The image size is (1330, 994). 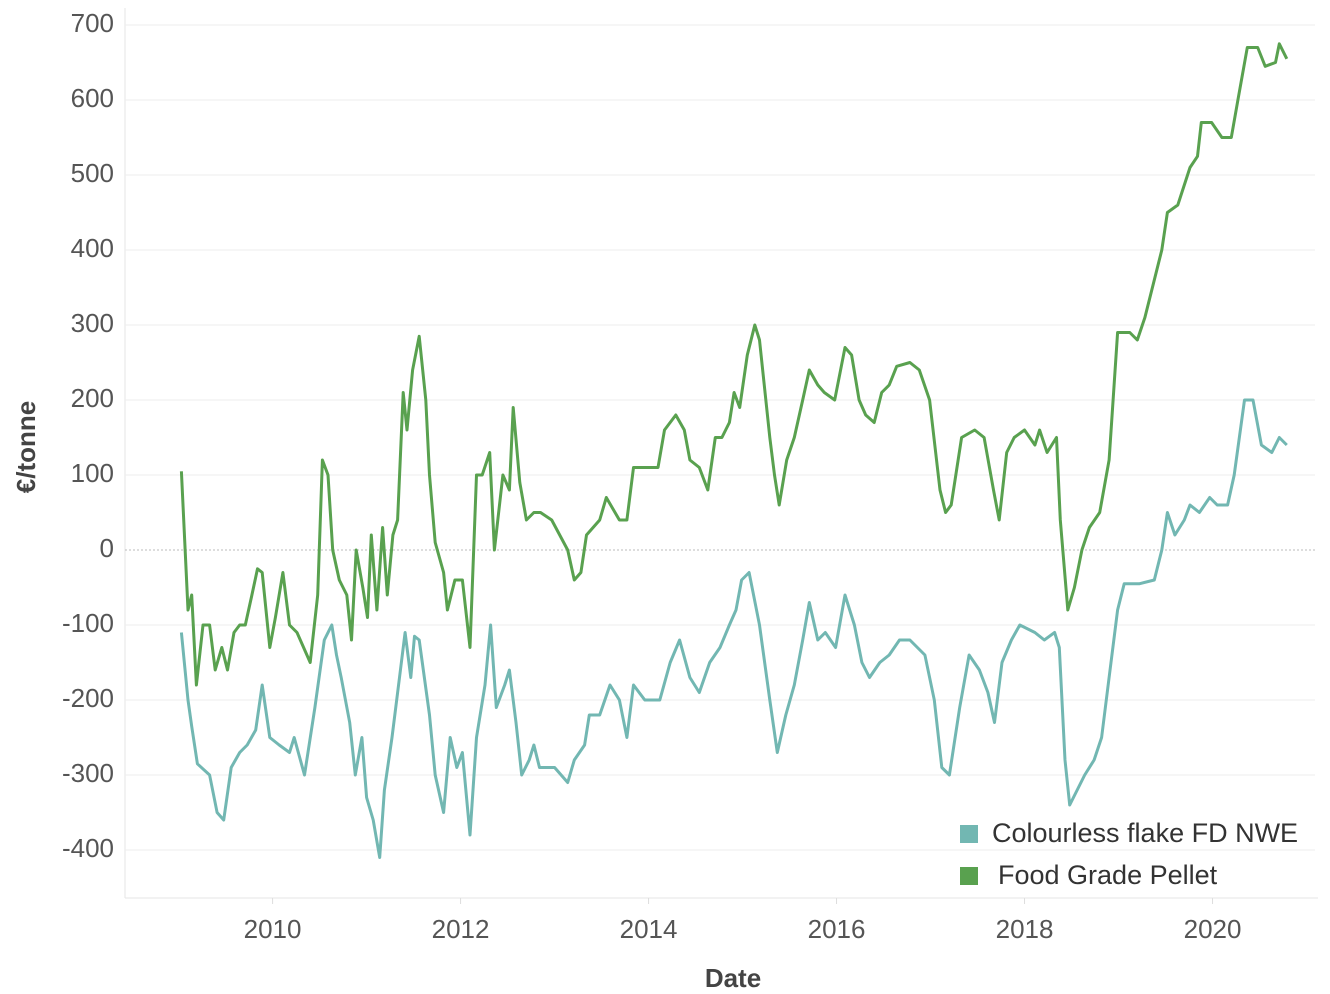 I want to click on legend-label: Food Grade Pellet, so click(x=1108, y=875).